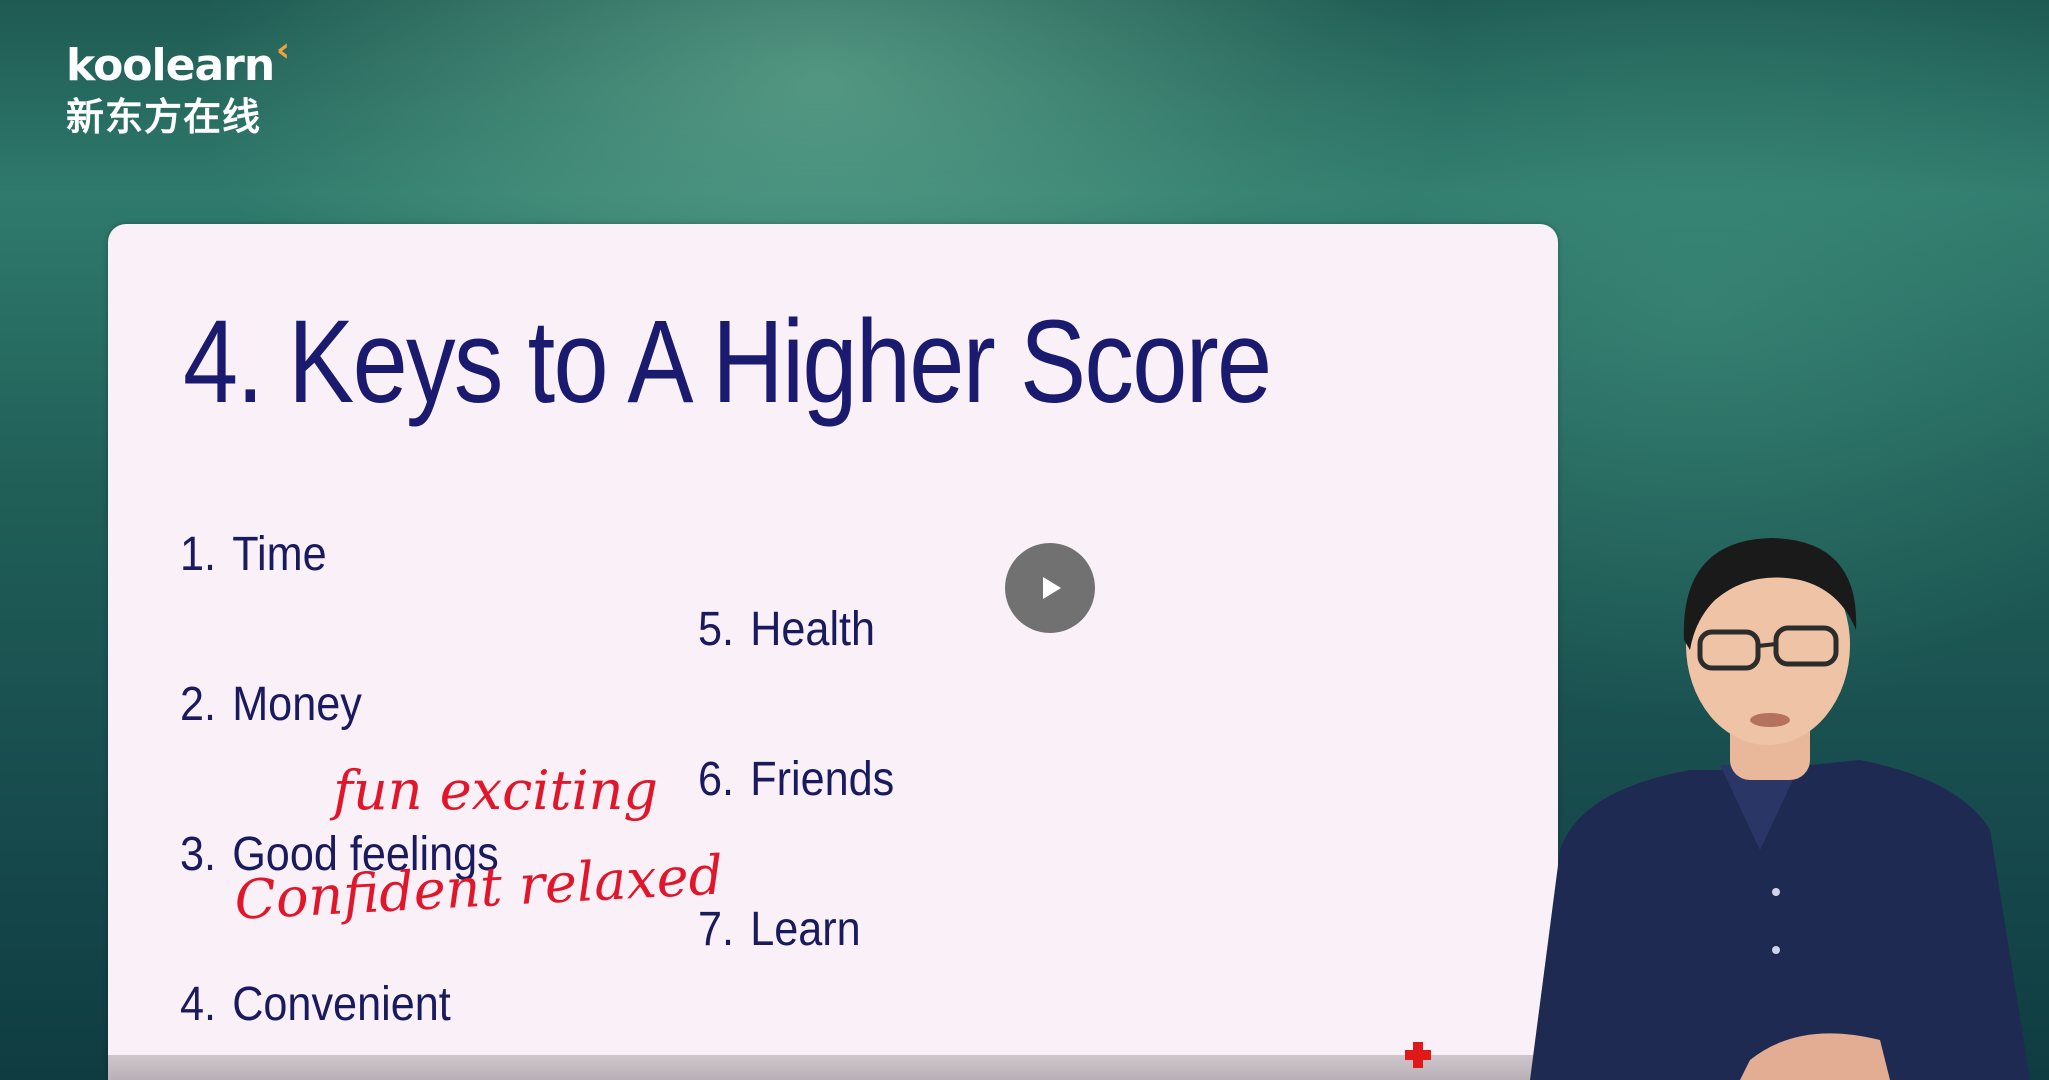 The width and height of the screenshot is (2049, 1080). I want to click on list-item-number: 5., so click(716, 629).